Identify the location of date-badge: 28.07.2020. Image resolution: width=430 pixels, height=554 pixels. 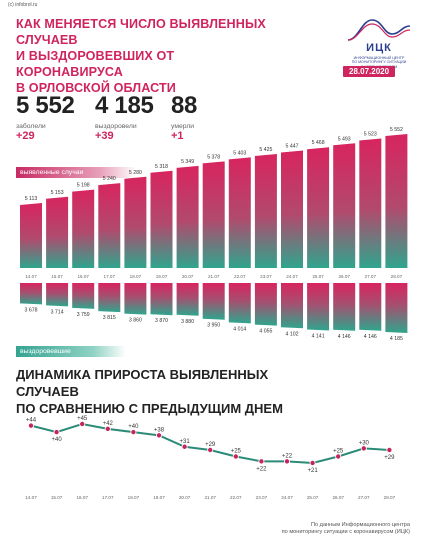
(369, 71).